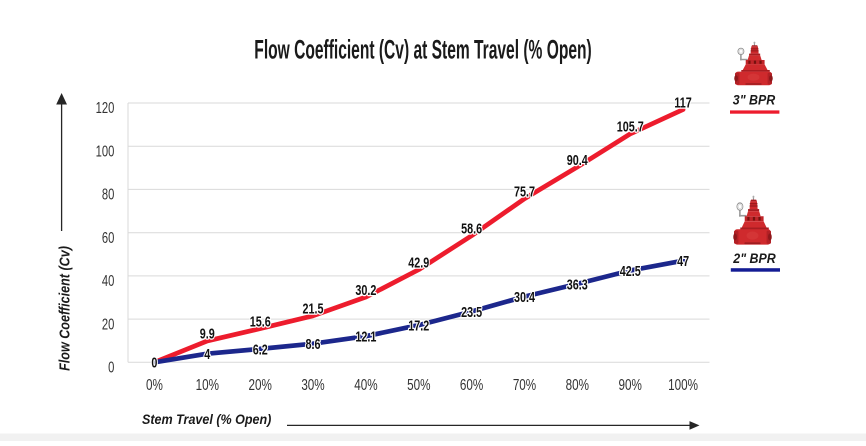 The width and height of the screenshot is (866, 446). I want to click on svg-text: 50%, so click(418, 384).